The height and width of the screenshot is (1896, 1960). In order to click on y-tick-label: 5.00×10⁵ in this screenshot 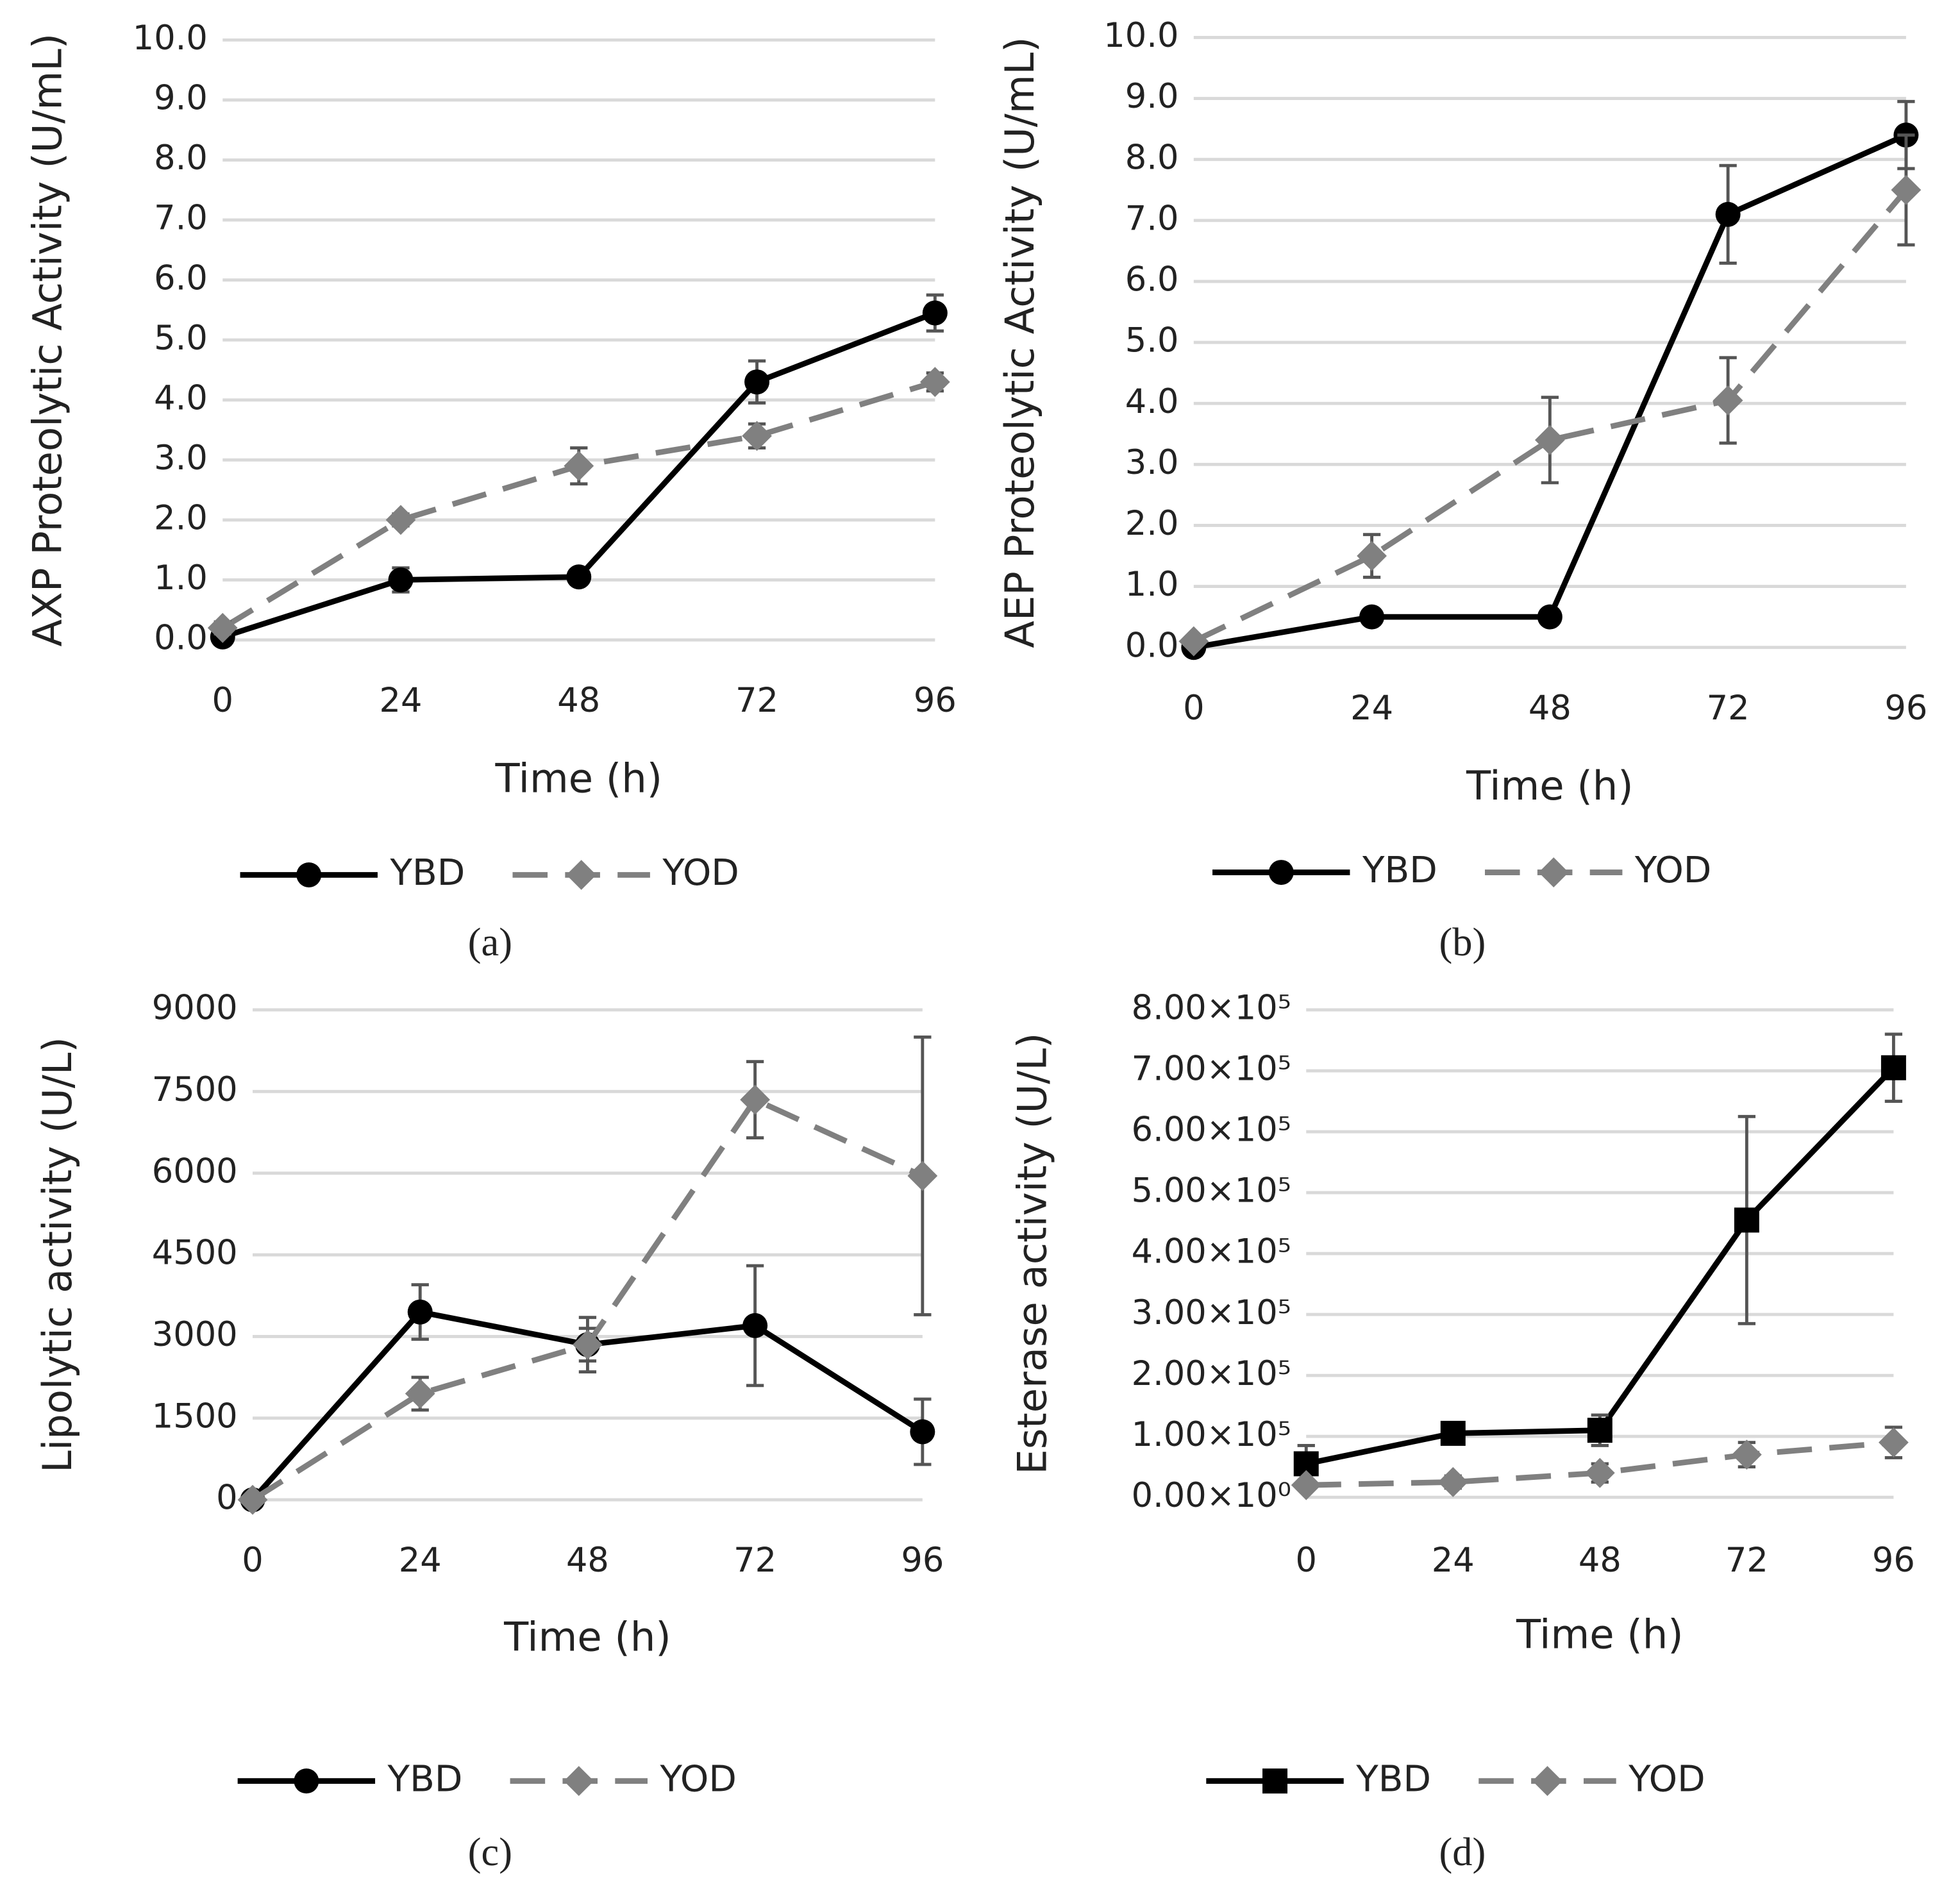, I will do `click(1211, 1191)`.